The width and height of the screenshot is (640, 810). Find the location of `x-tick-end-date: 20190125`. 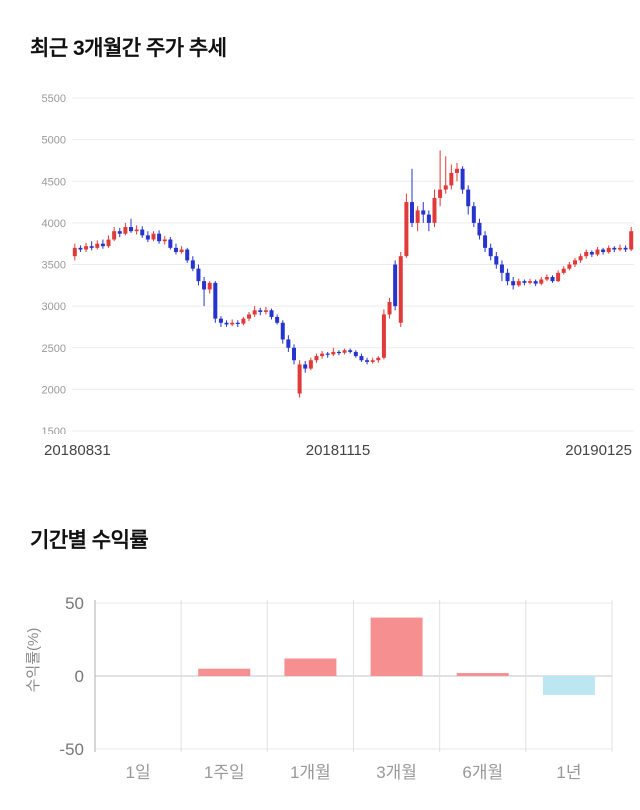

x-tick-end-date: 20190125 is located at coordinates (598, 450).